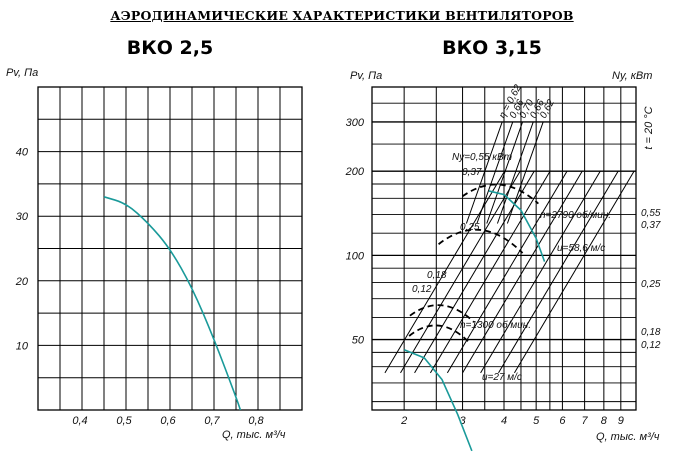 The width and height of the screenshot is (684, 455). What do you see at coordinates (575, 215) in the screenshot?
I see `chart-annotation: n=2790 об/мин.` at bounding box center [575, 215].